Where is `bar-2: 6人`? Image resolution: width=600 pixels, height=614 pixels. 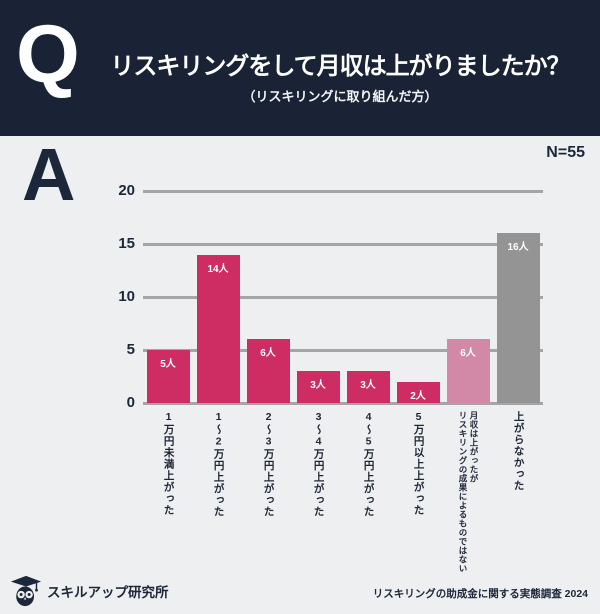
bar-2: 6人 is located at coordinates (268, 371).